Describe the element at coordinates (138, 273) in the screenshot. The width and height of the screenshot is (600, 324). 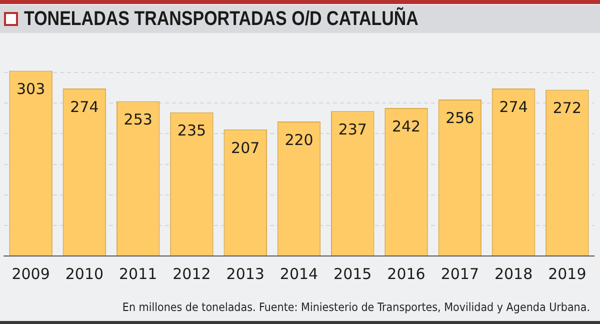
I see `x-tick-label: 2011` at that location.